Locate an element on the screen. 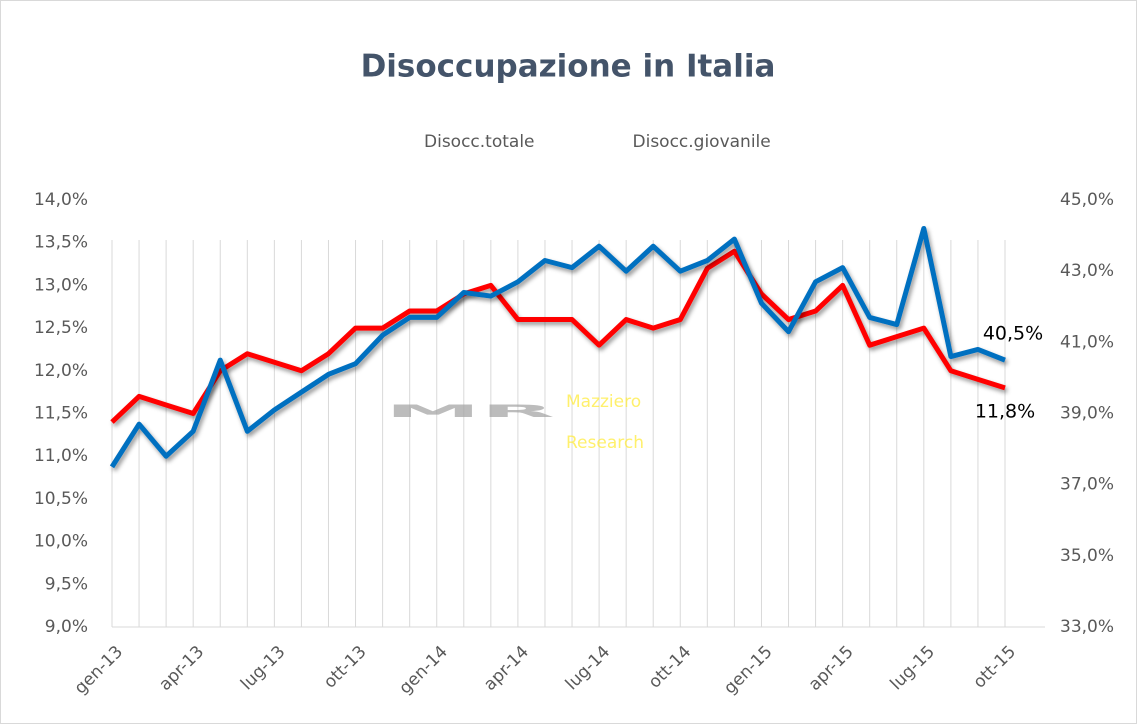  chart-title: Disoccupazione in Italia is located at coordinates (568, 67).